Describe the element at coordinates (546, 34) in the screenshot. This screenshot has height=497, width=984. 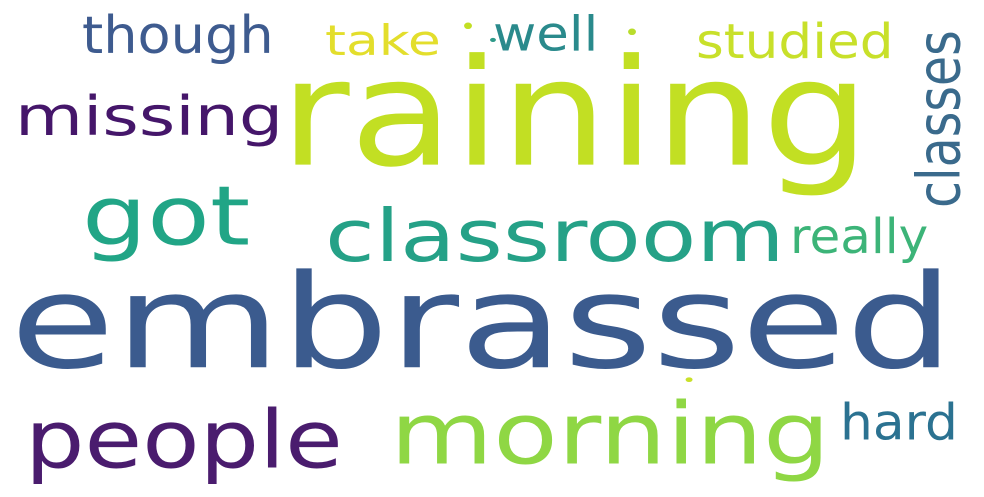
I see `word-well: well` at that location.